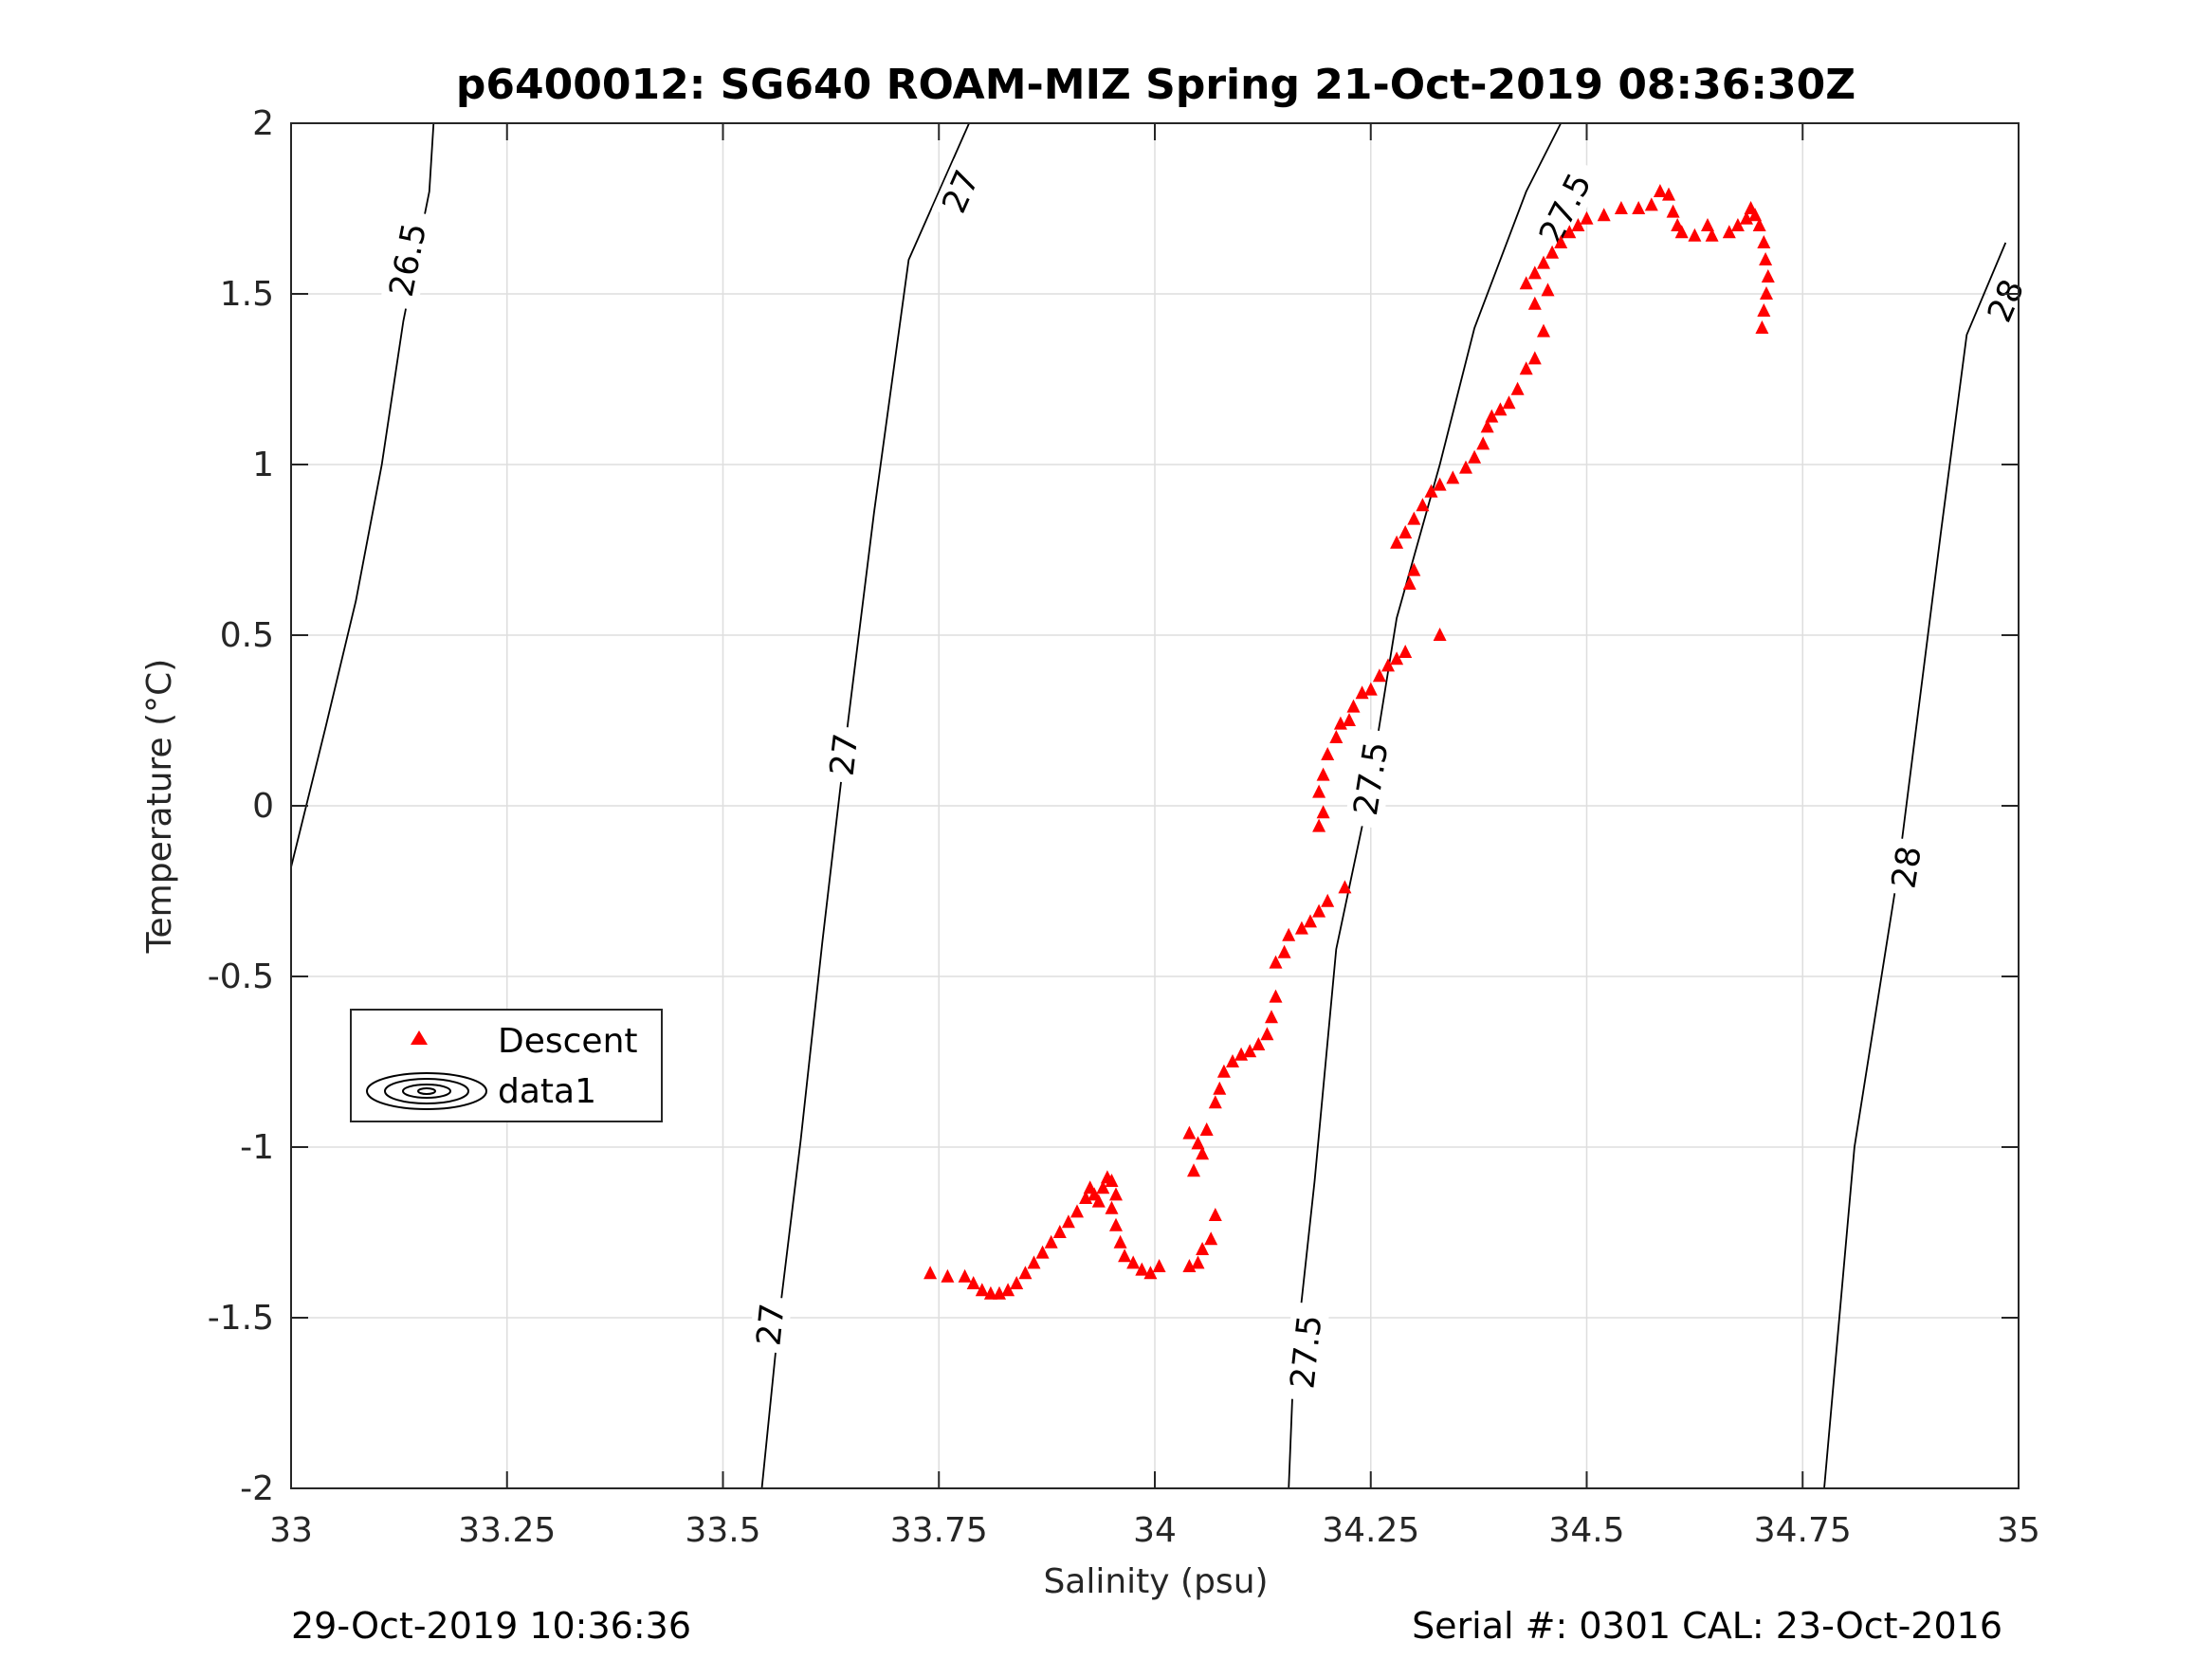  I want to click on footer-timestamp: 29-Oct-2019 10:36:36, so click(491, 1626).